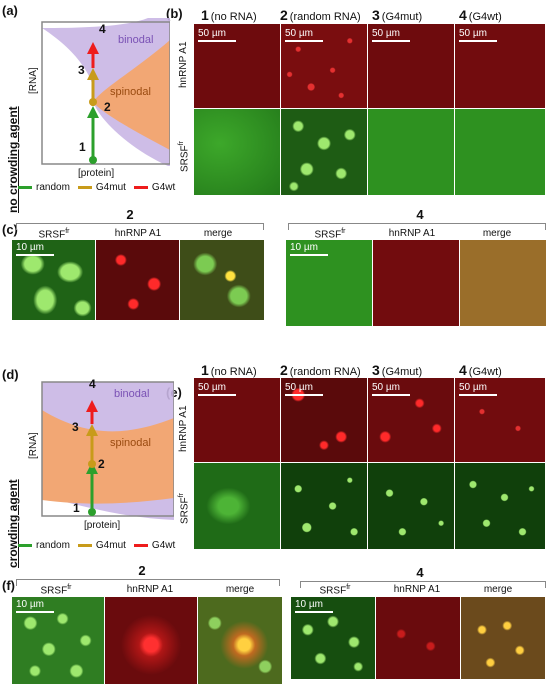 The image size is (550, 689). I want to click on y-axis-label-a: [RNA], so click(33, 80).